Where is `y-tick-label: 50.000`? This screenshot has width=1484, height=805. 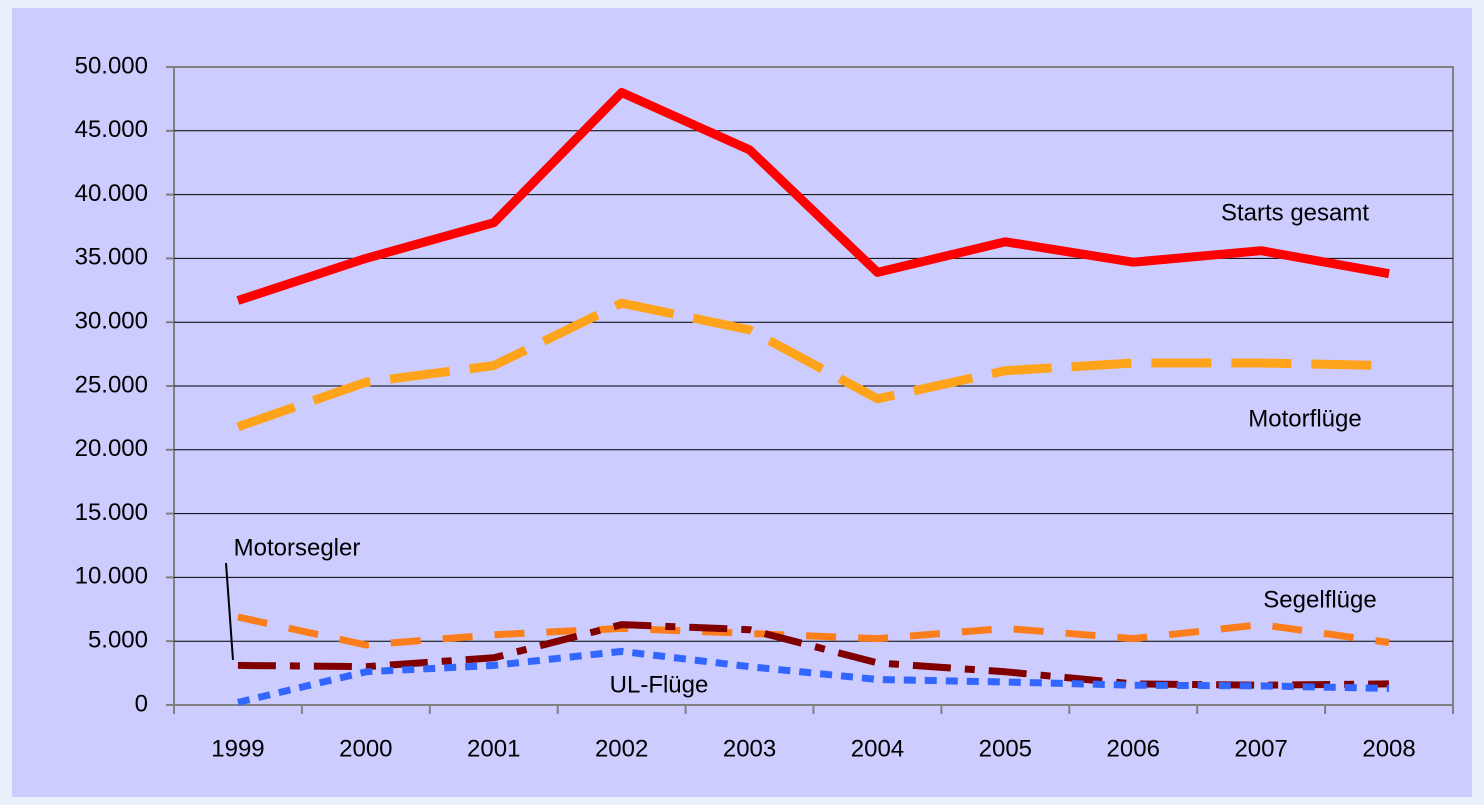 y-tick-label: 50.000 is located at coordinates (111, 65).